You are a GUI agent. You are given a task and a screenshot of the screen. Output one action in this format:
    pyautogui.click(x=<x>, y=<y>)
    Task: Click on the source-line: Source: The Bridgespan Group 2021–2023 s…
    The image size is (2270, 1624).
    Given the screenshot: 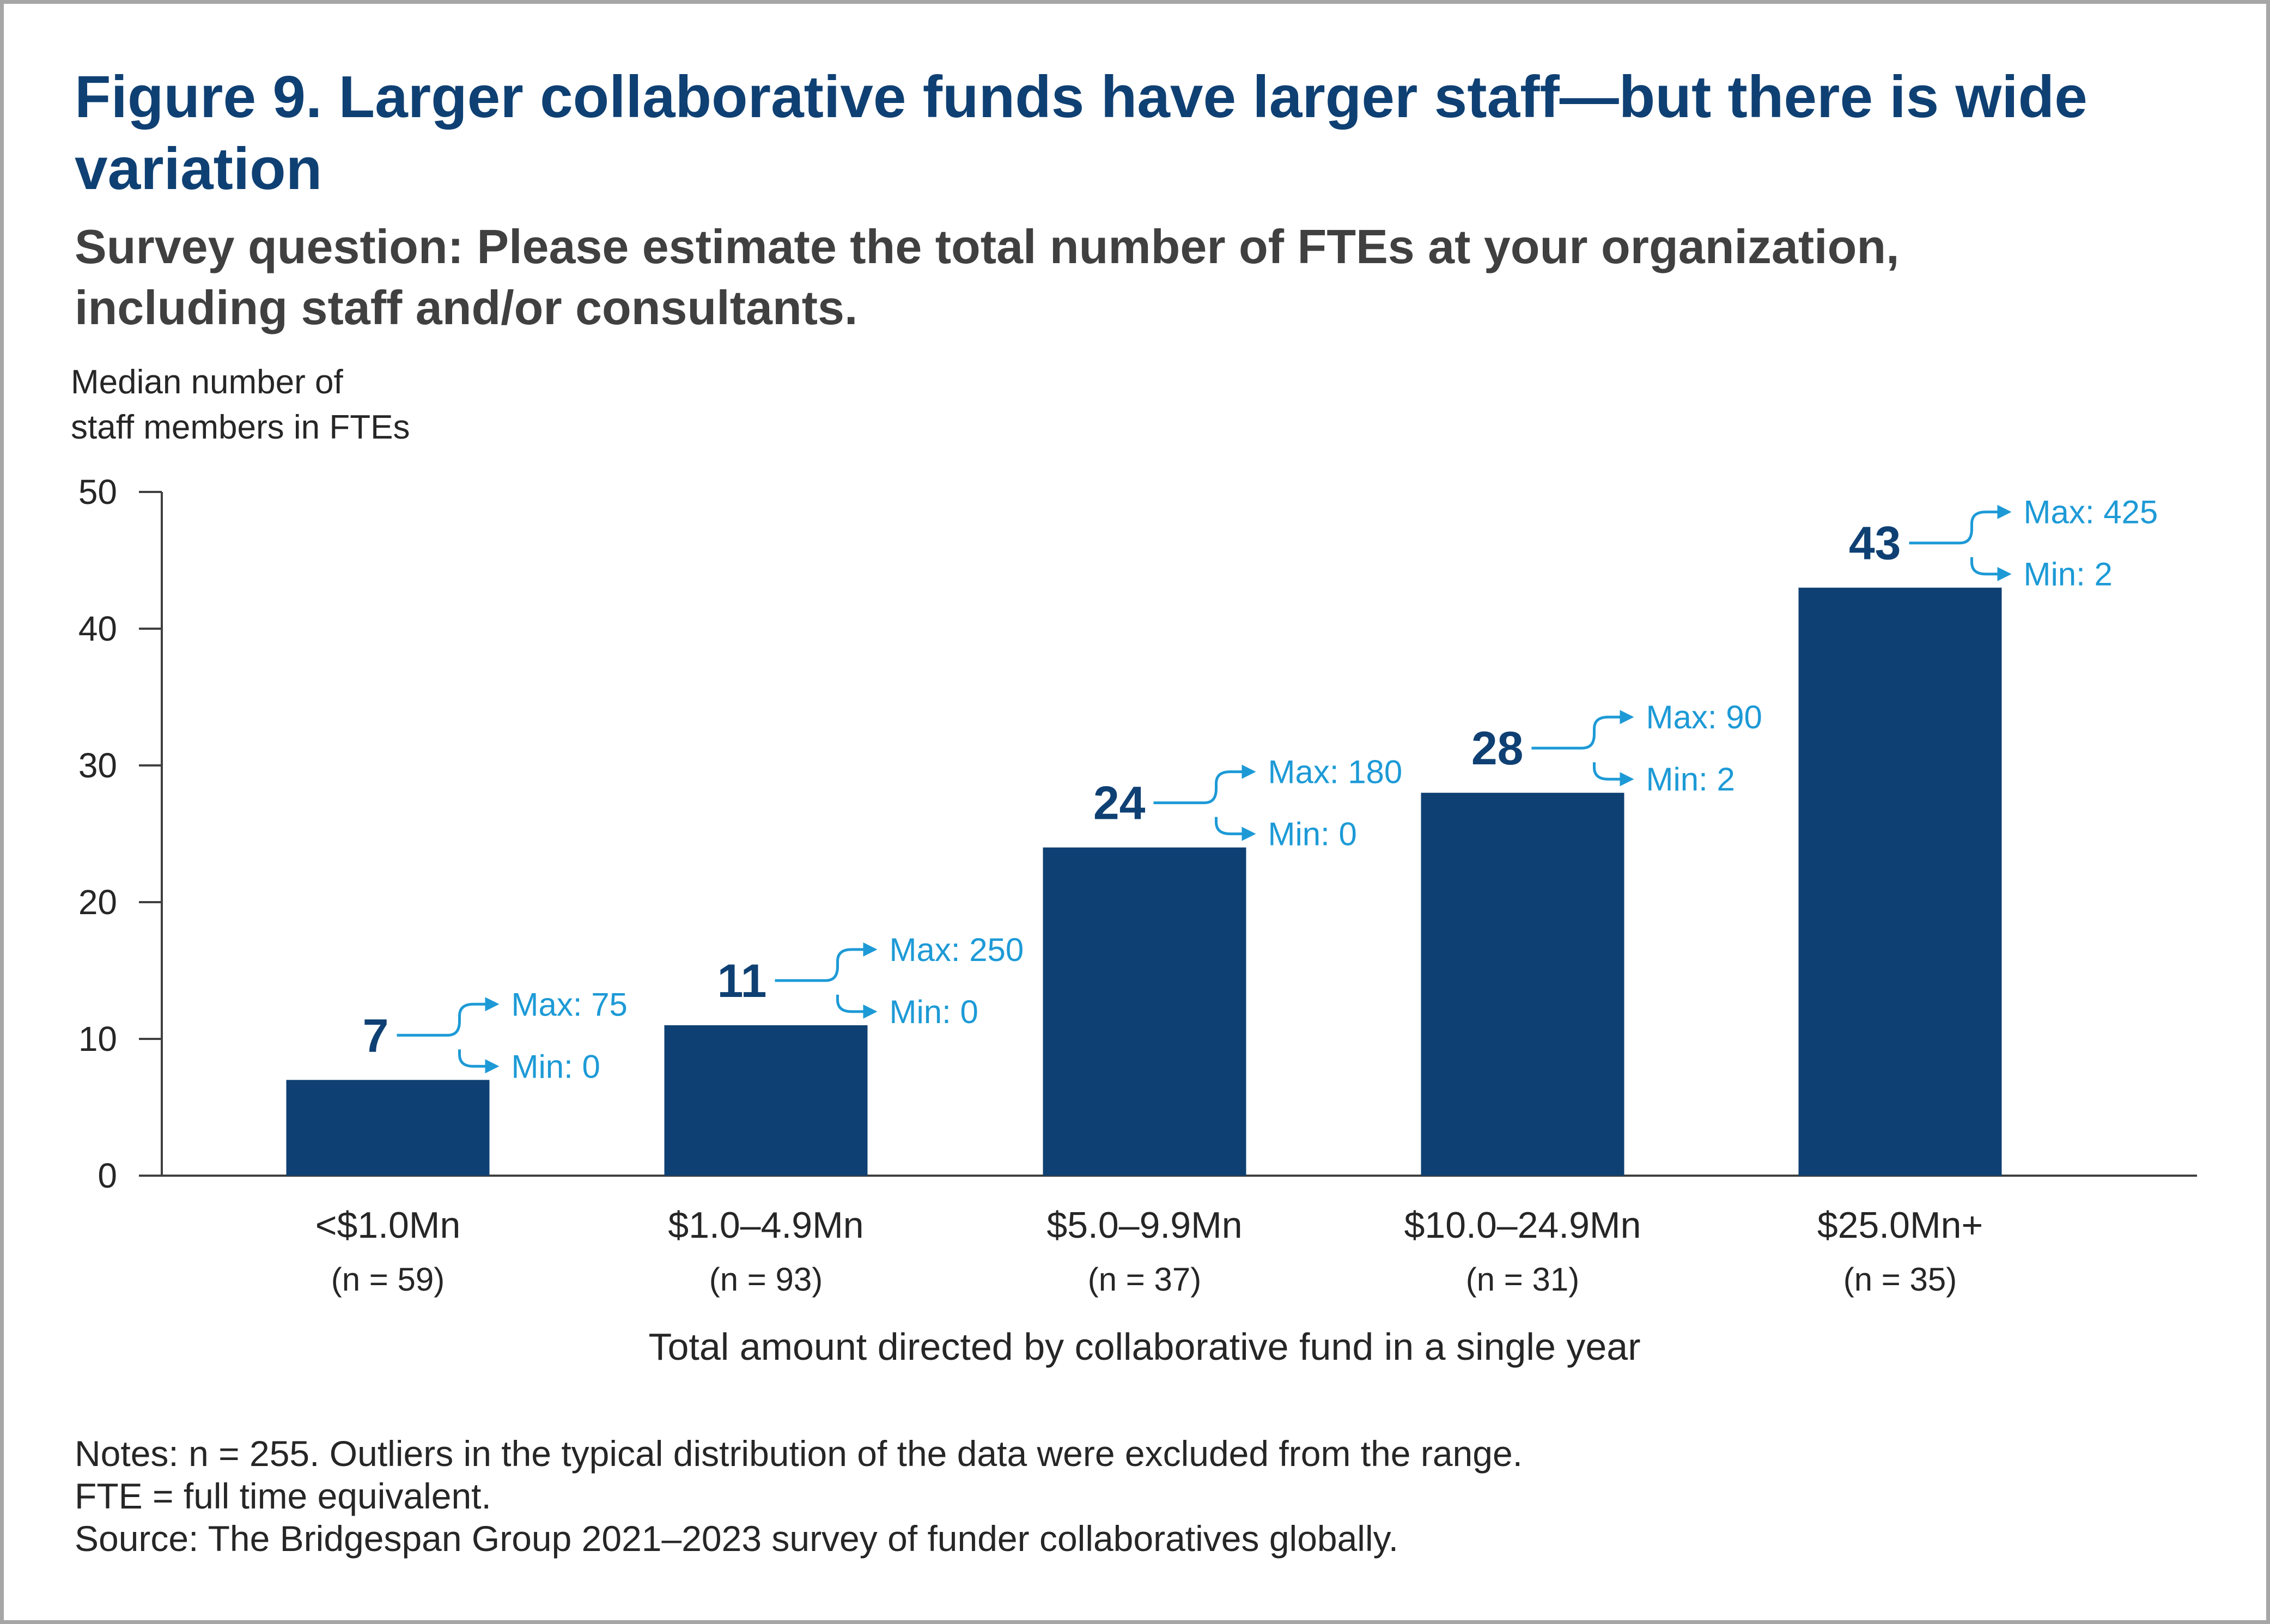 What is the action you would take?
    pyautogui.click(x=737, y=1538)
    